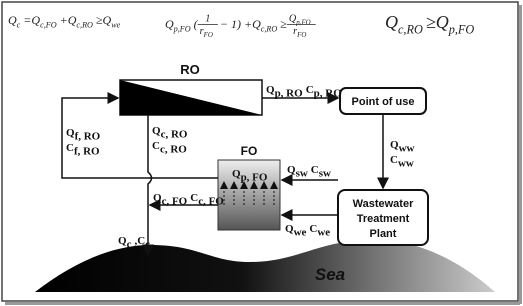  I want to click on text-run: =, so click(27, 20).